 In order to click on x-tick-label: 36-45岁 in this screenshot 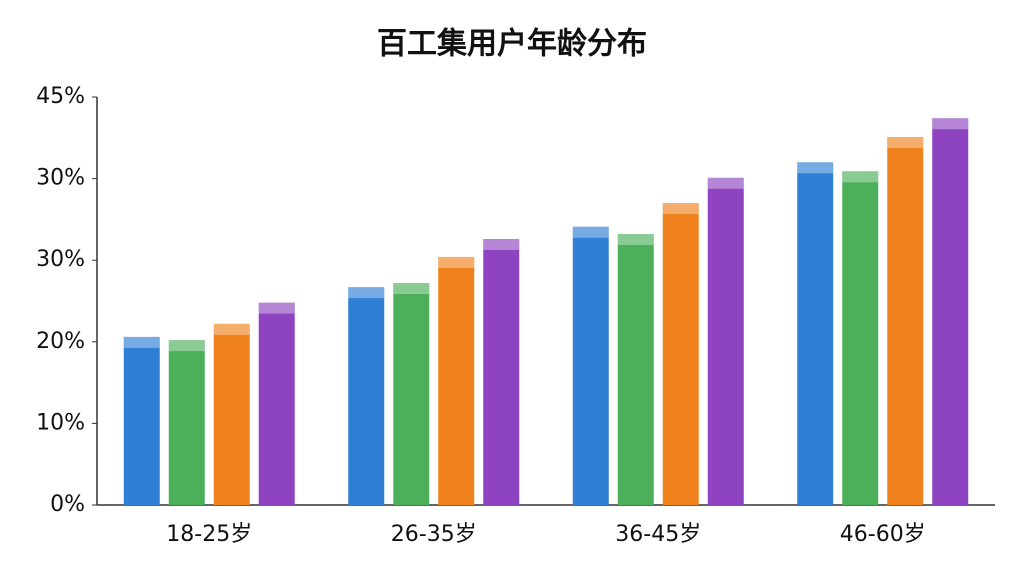, I will do `click(658, 534)`.